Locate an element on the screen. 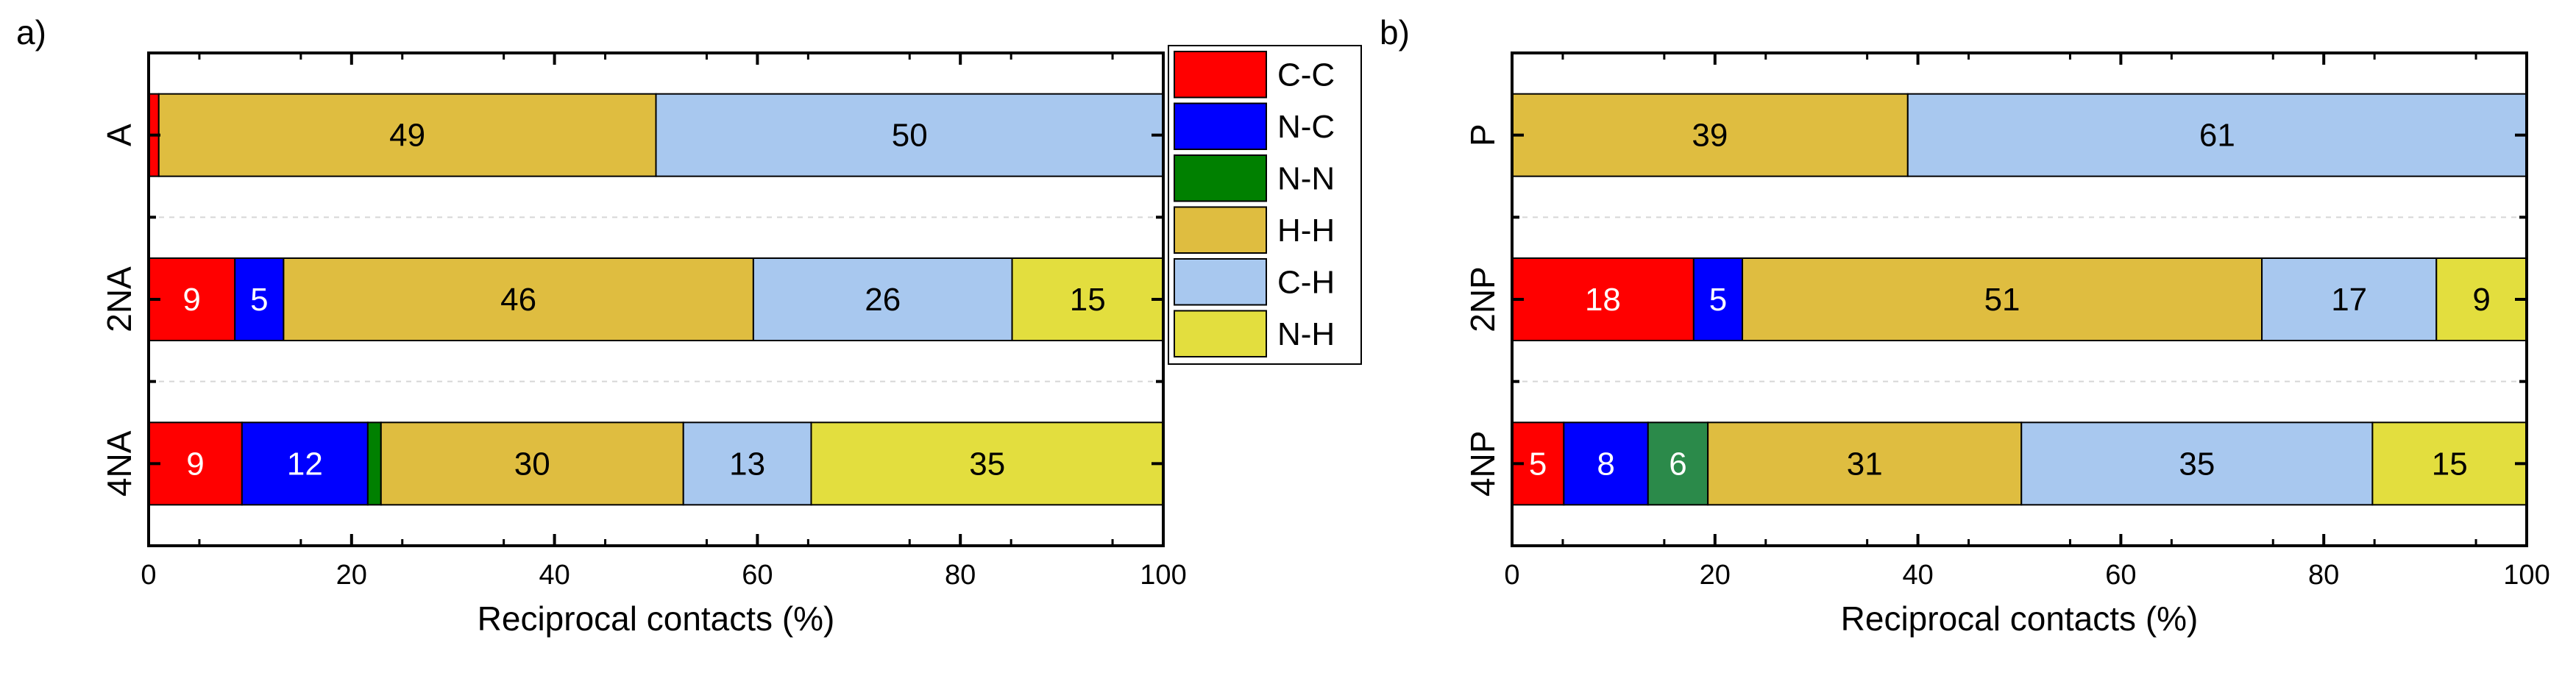 Image resolution: width=2576 pixels, height=673 pixels. data-label: 12 is located at coordinates (305, 464).